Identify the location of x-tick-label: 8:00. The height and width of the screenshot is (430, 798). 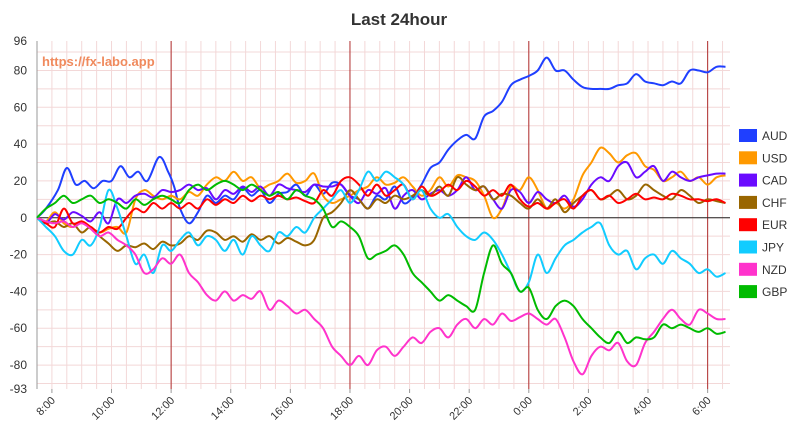
(46, 407).